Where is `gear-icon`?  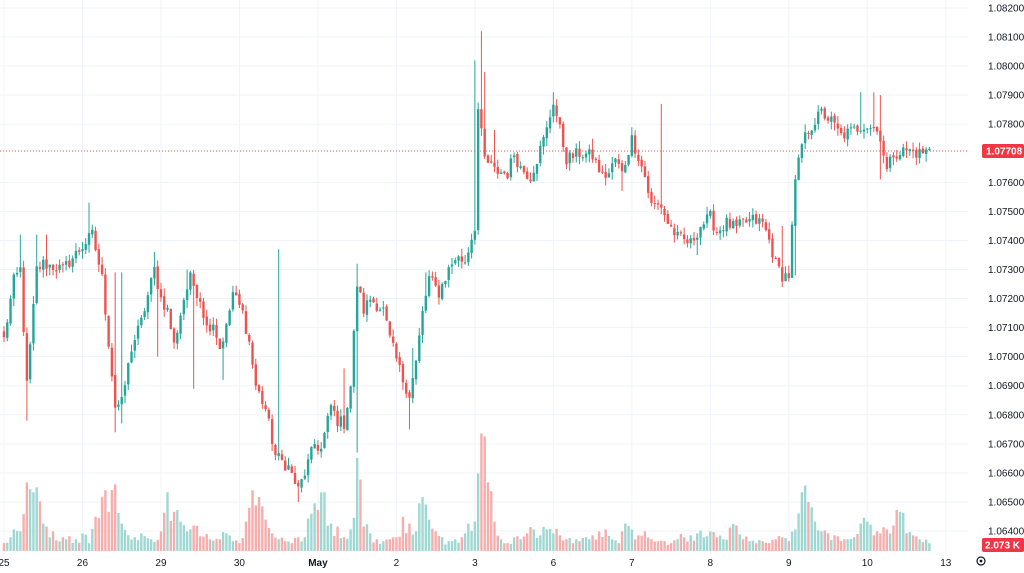
gear-icon is located at coordinates (981, 561).